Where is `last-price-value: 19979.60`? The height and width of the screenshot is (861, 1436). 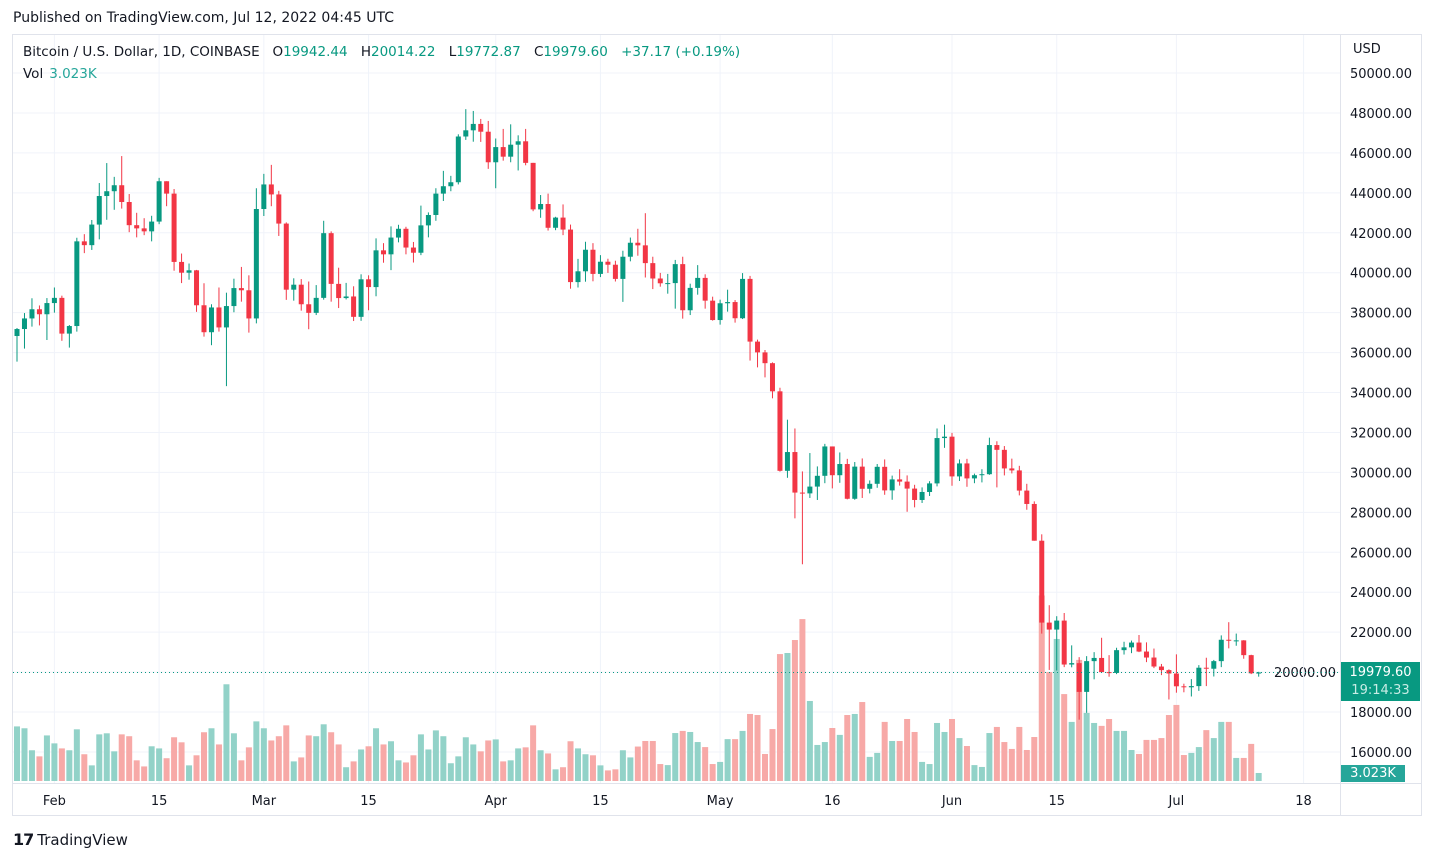 last-price-value: 19979.60 is located at coordinates (1380, 672).